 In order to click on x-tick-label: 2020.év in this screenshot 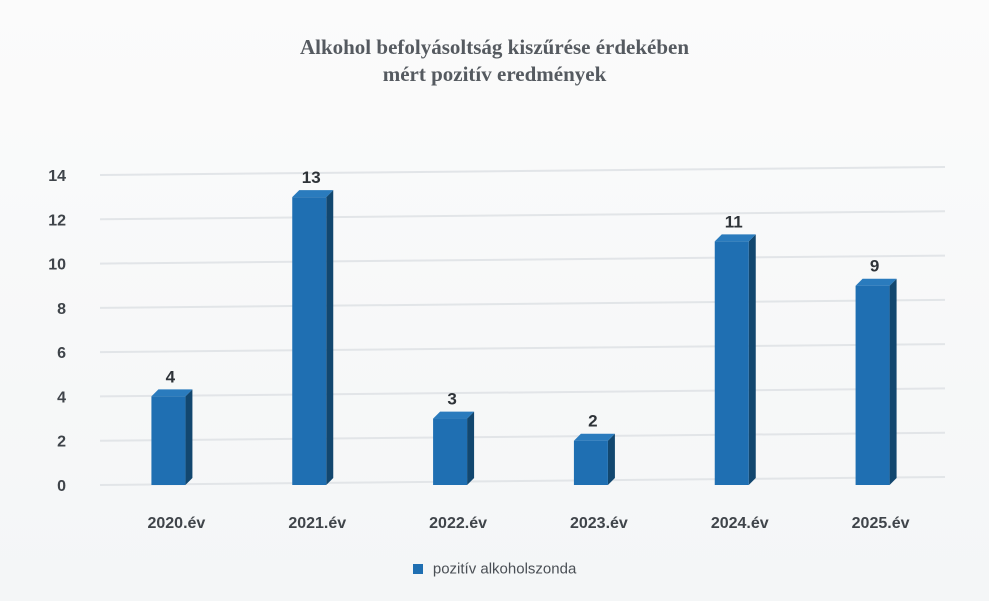, I will do `click(176, 523)`.